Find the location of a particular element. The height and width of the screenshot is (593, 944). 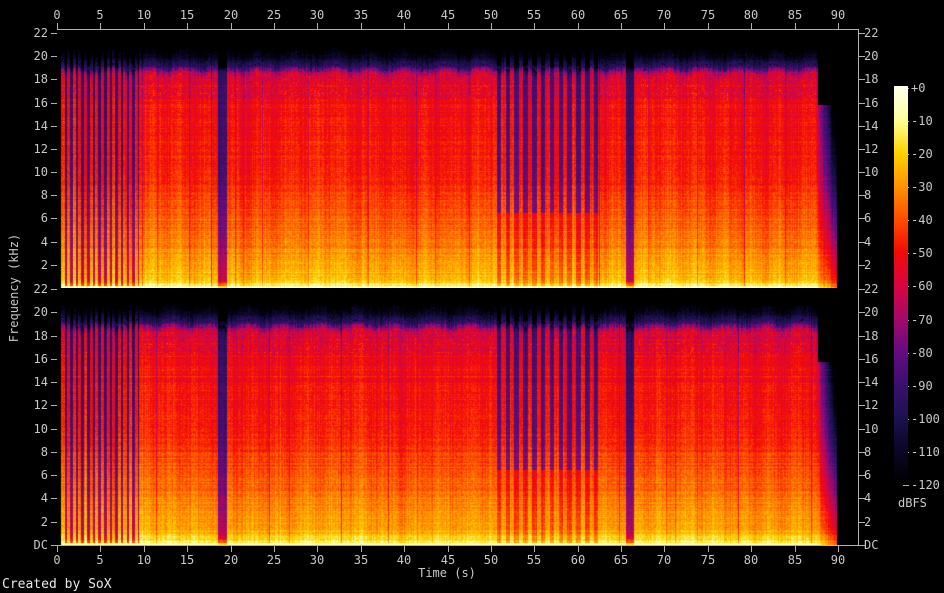

time-tick-label-bottom: 30 is located at coordinates (317, 560).